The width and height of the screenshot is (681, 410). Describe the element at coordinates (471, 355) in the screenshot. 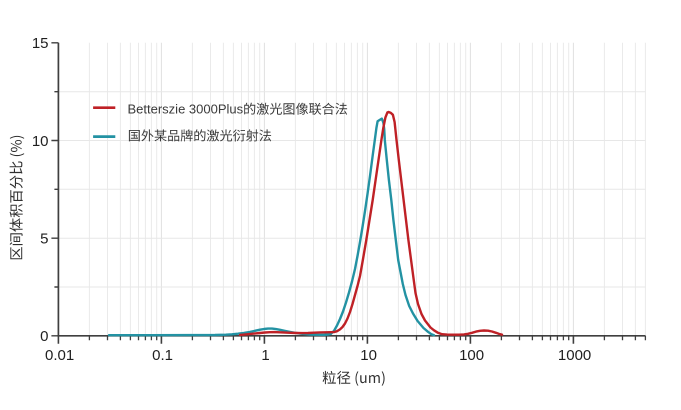

I see `svg-text: 100` at that location.